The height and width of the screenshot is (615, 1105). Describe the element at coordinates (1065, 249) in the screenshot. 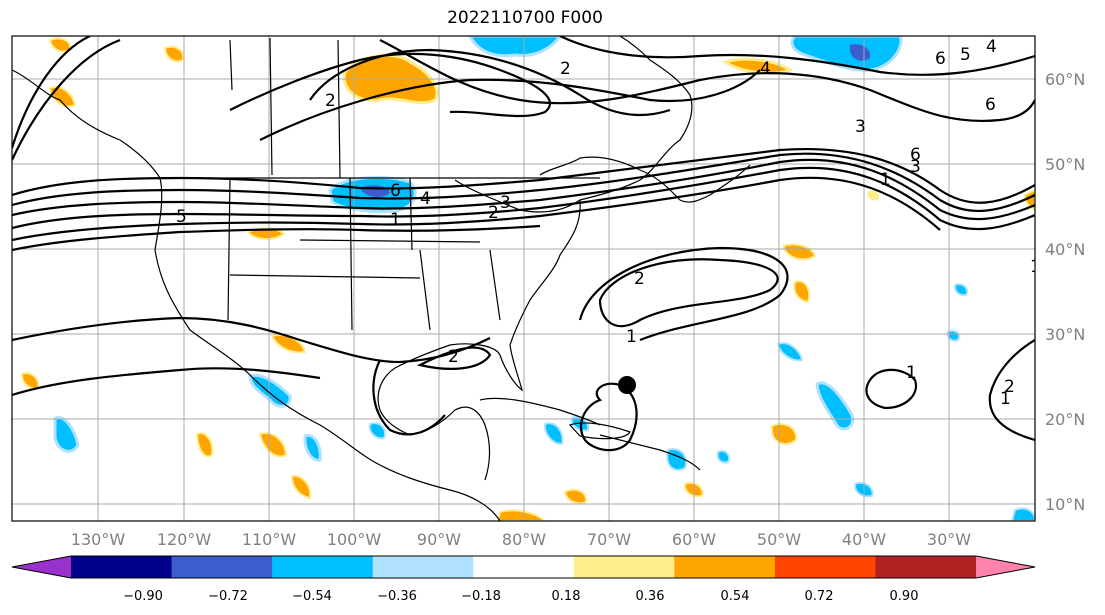

I see `lat-label: 40°N` at that location.